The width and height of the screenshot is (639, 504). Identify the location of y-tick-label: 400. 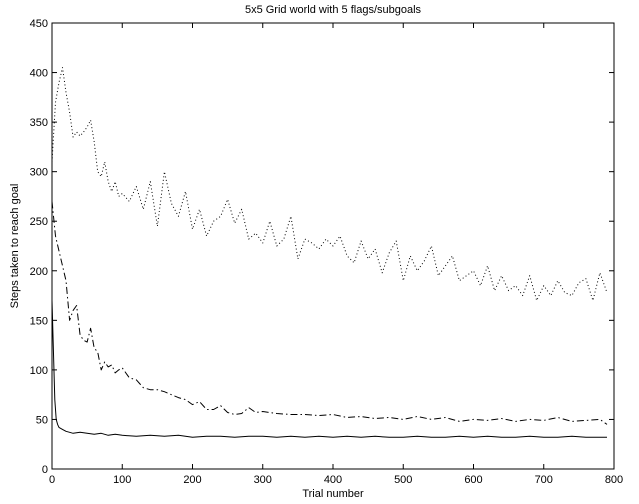
(39, 74).